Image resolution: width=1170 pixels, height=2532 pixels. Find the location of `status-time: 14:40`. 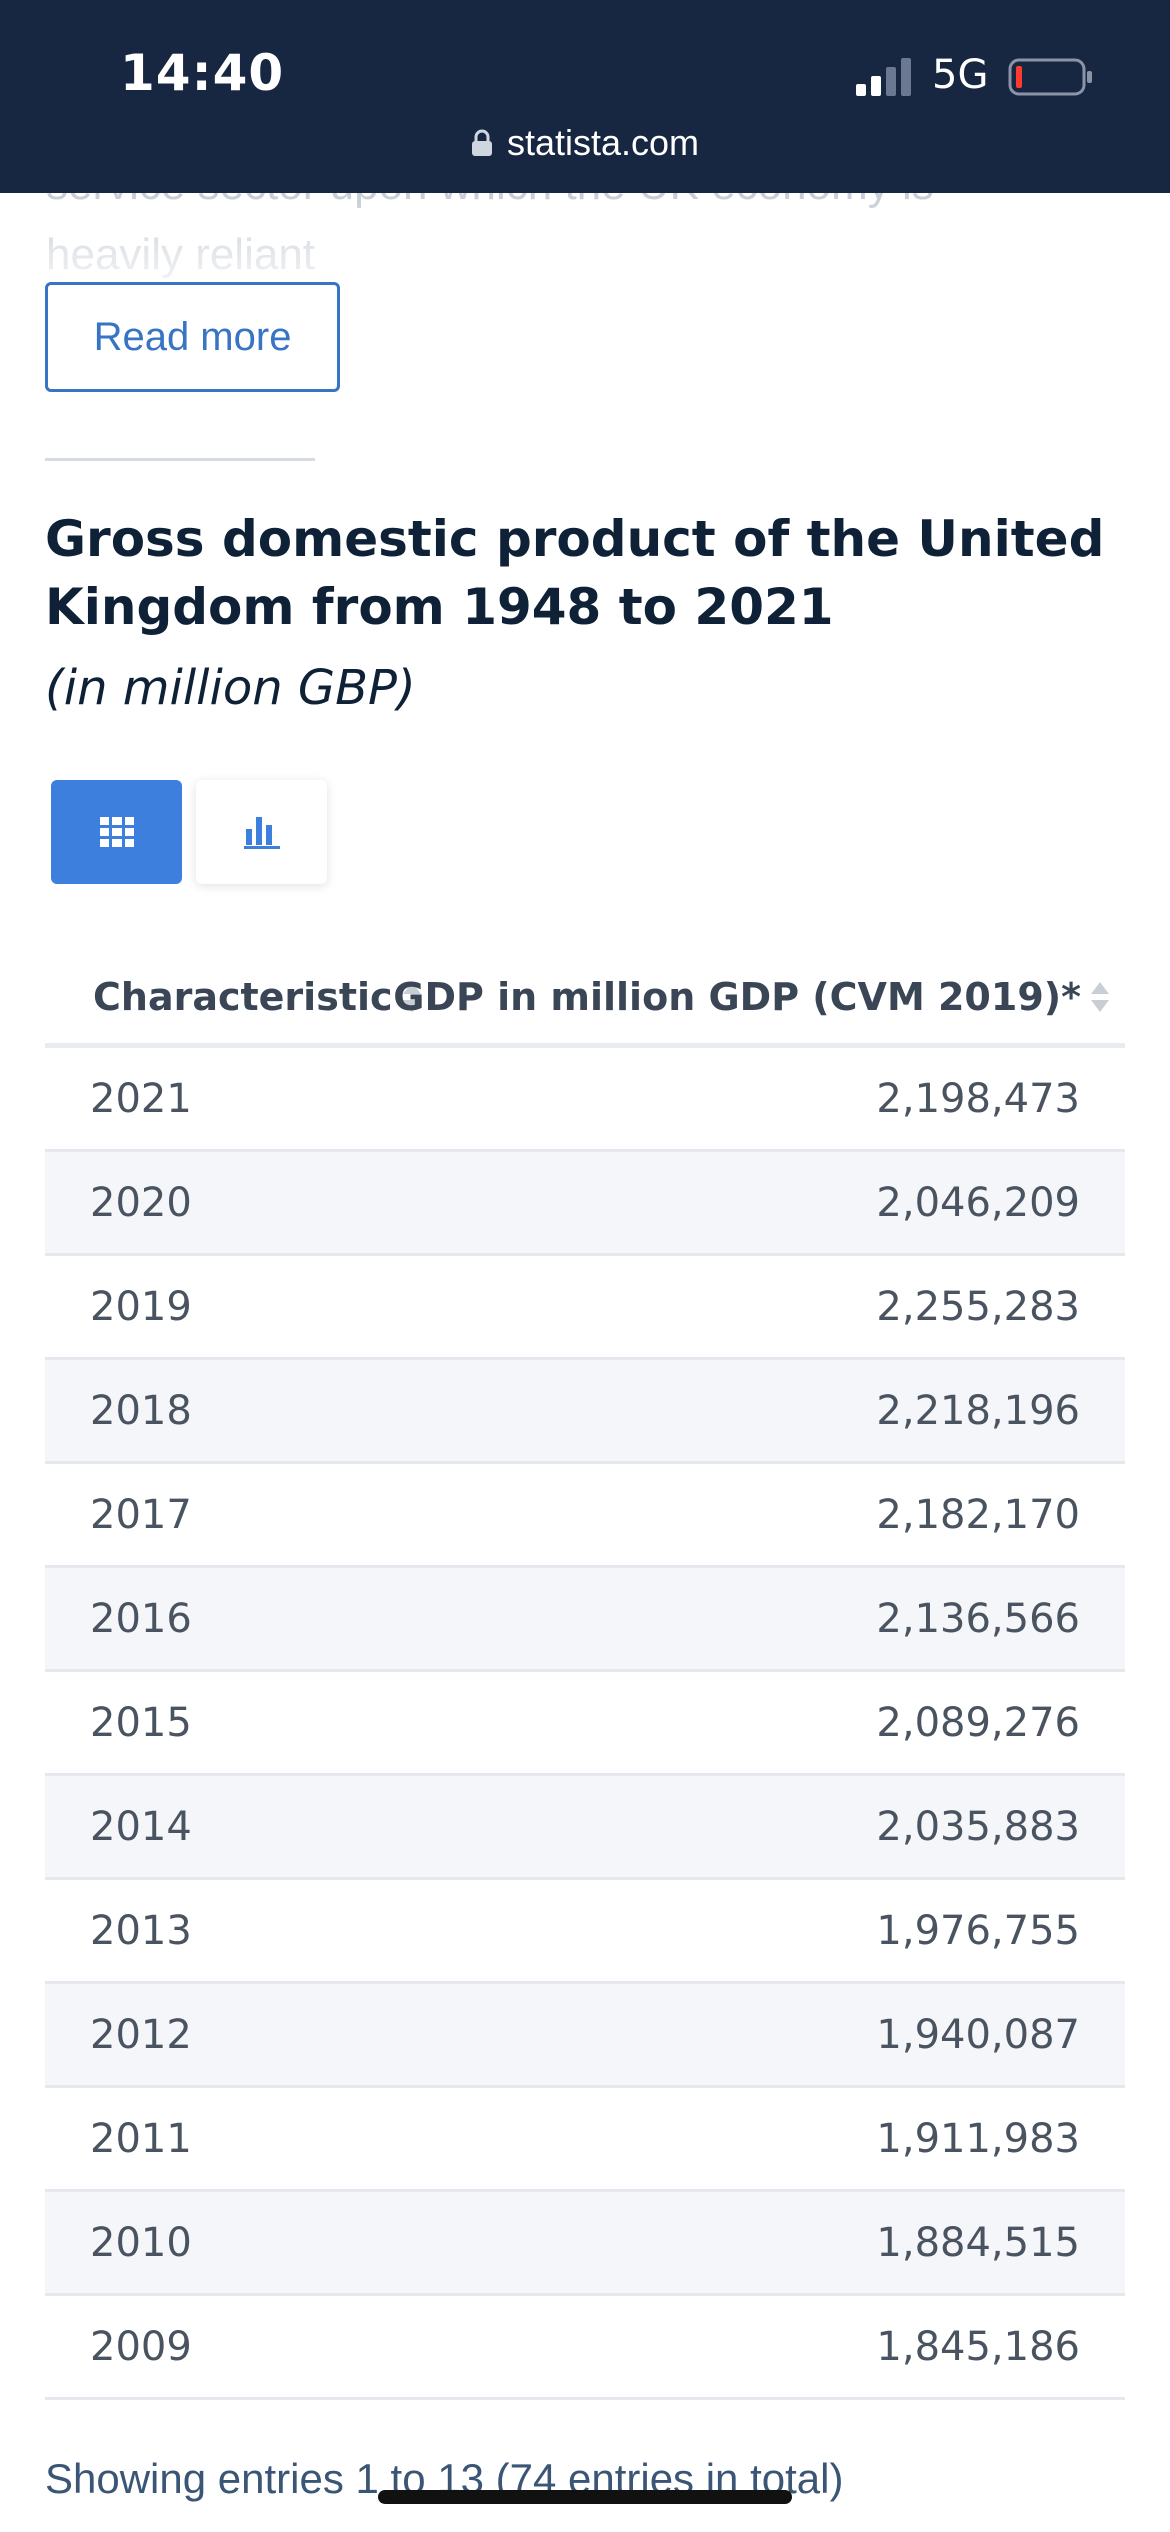

status-time: 14:40 is located at coordinates (202, 73).